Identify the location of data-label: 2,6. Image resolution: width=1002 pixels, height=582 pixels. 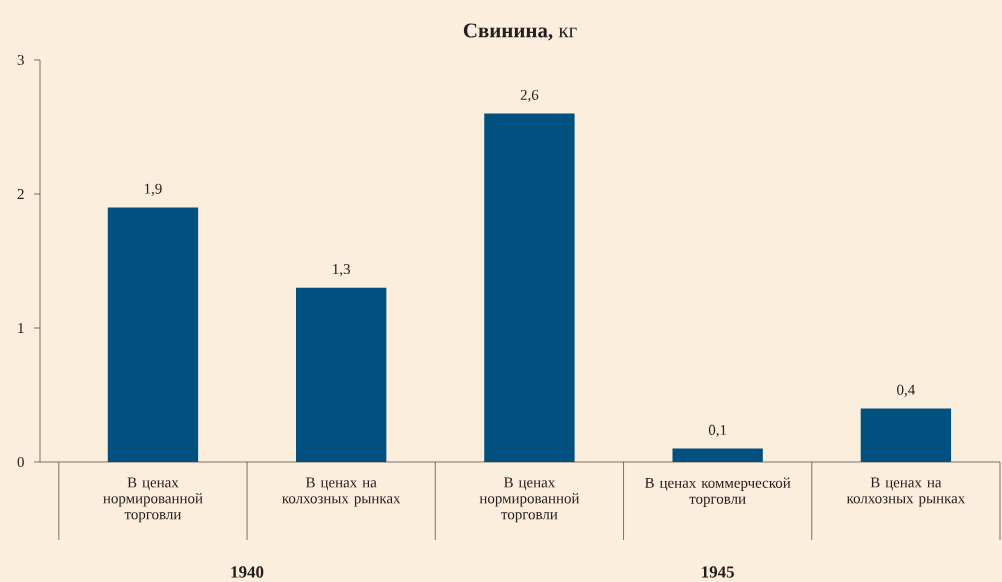
(529, 96).